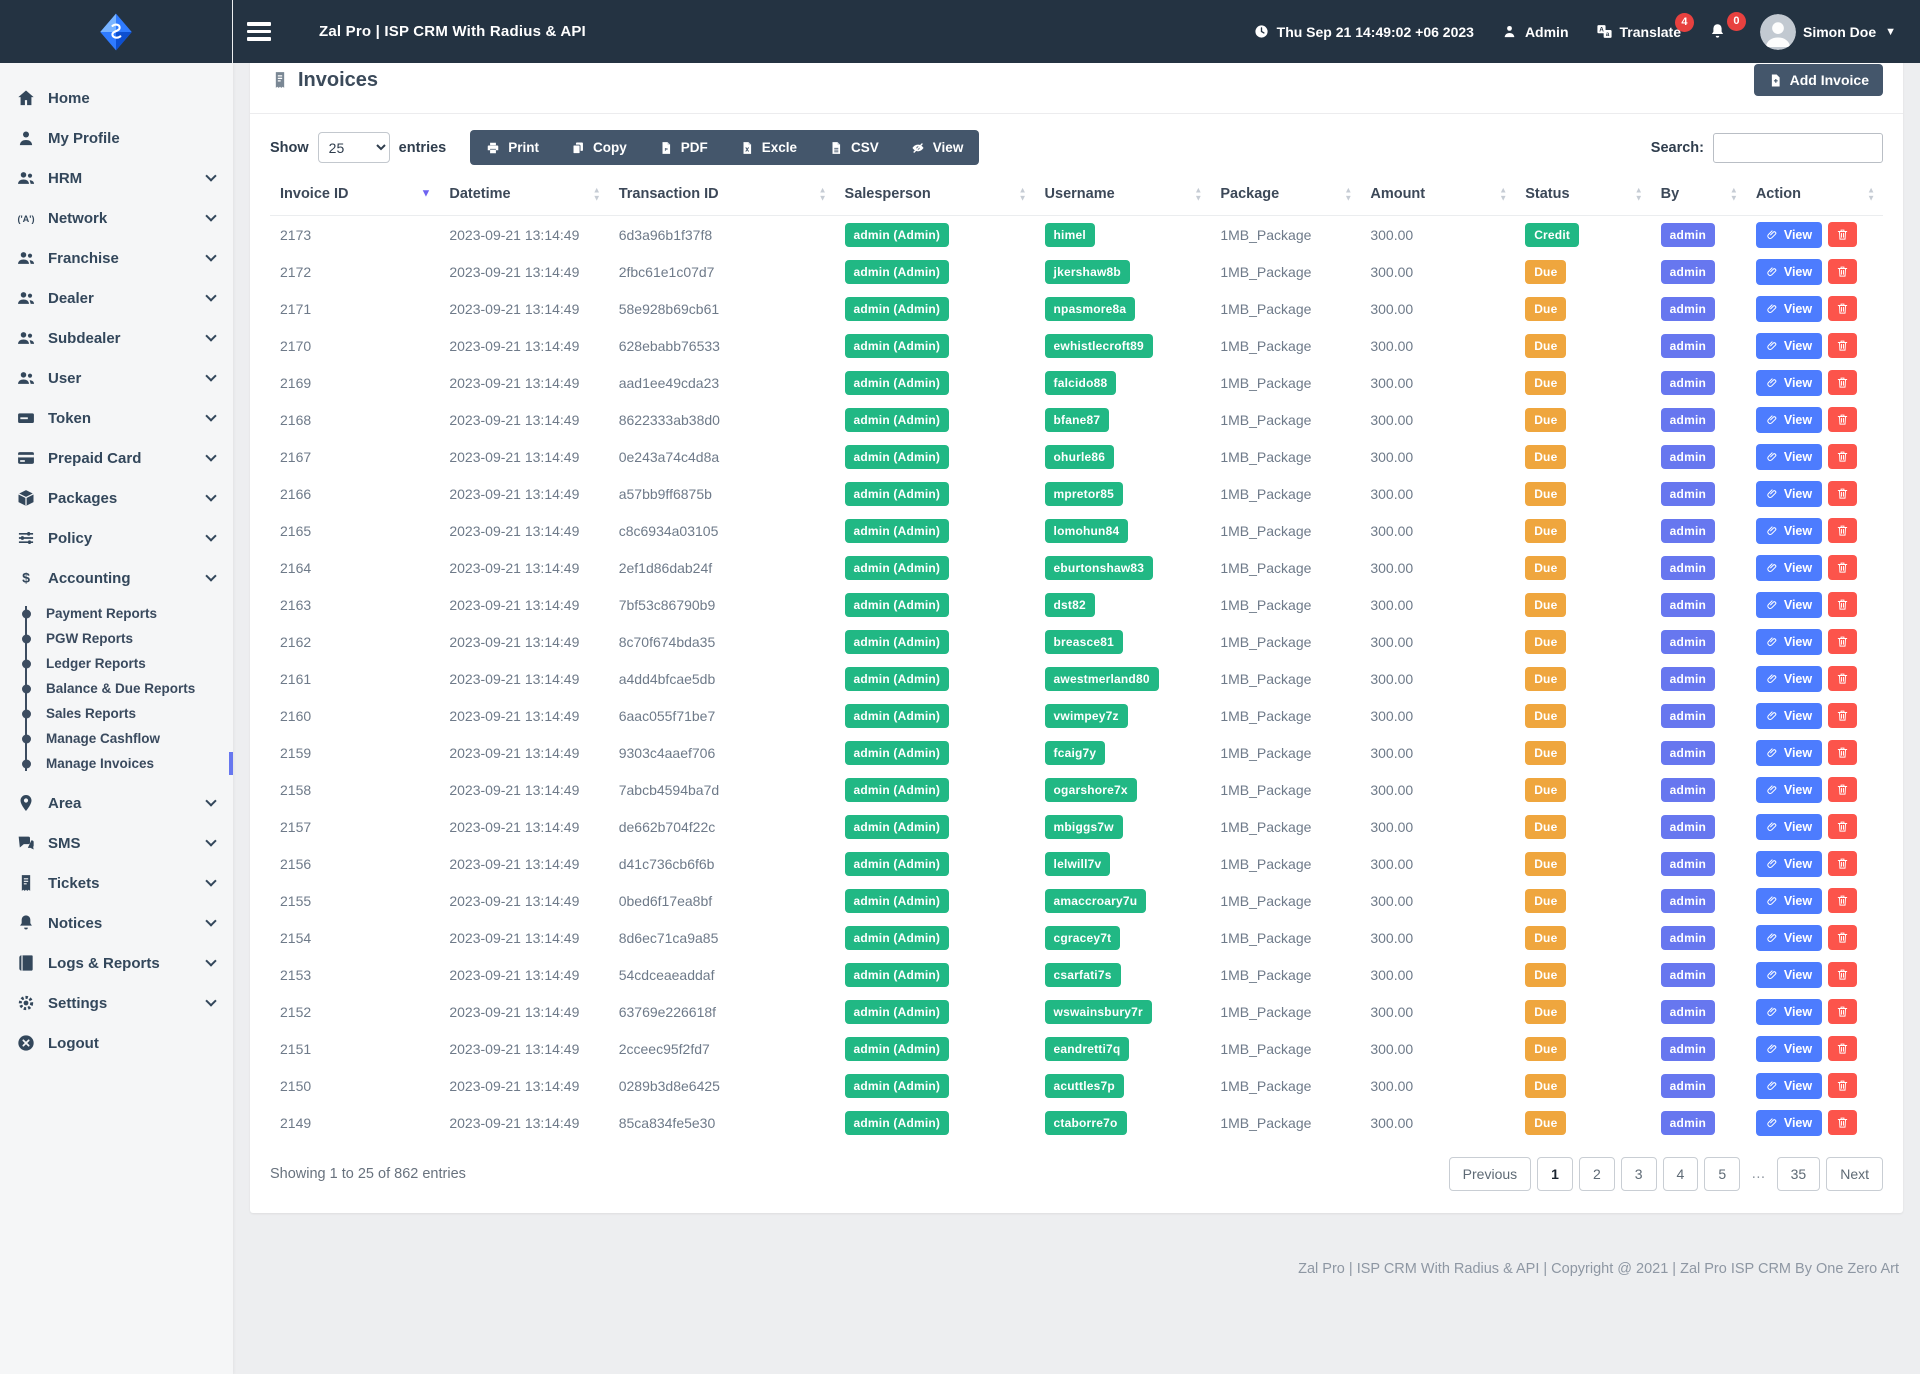 This screenshot has height=1374, width=1920. Describe the element at coordinates (116, 218) in the screenshot. I see `sidebar-item-network: ('A') Network` at that location.